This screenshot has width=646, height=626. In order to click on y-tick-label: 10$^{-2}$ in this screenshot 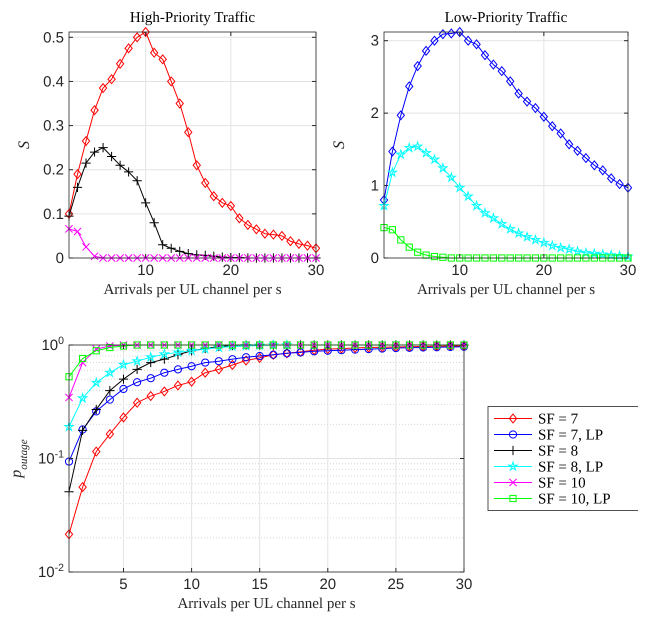, I will do `click(51, 571)`.